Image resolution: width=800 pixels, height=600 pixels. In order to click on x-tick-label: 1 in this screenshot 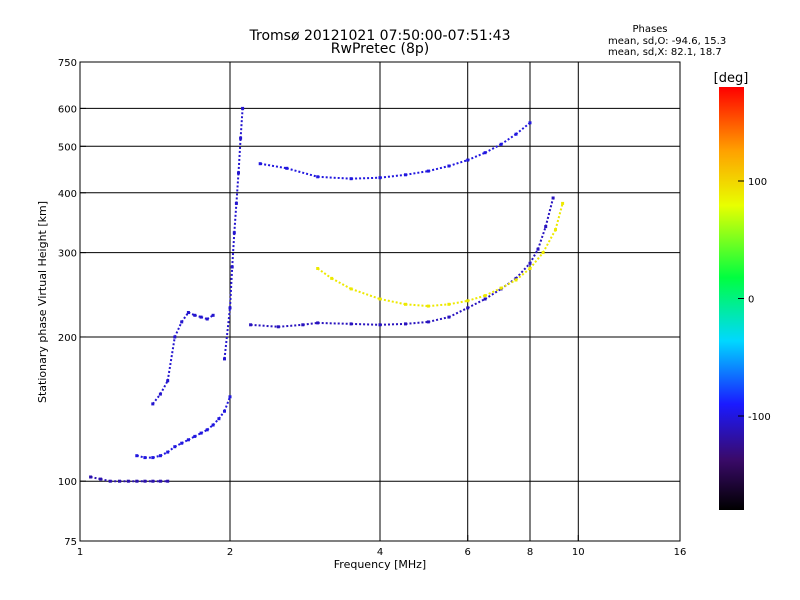, I will do `click(80, 552)`.